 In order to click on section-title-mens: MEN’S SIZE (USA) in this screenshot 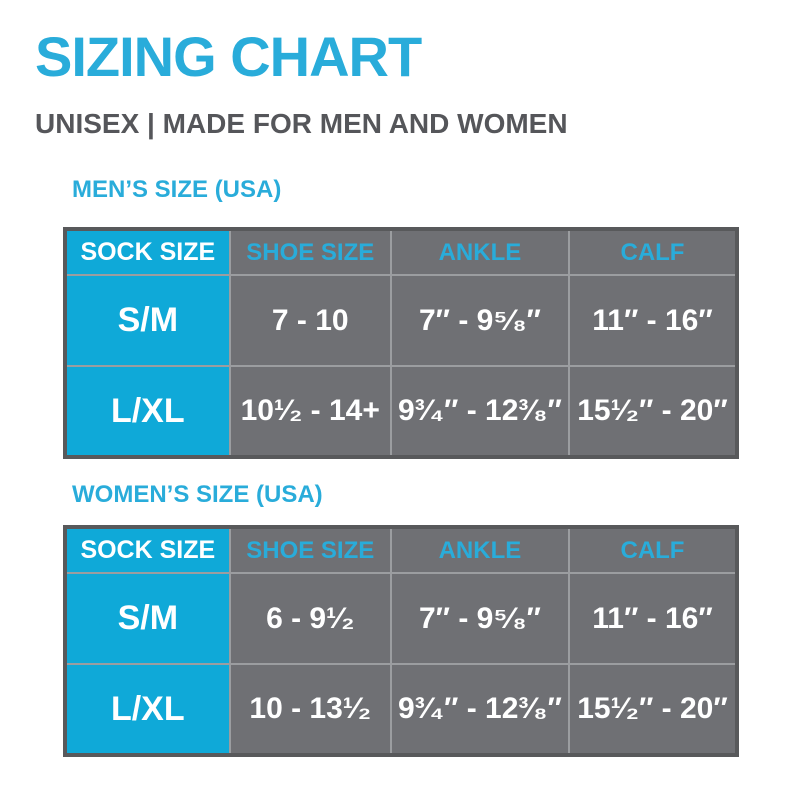, I will do `click(177, 189)`.